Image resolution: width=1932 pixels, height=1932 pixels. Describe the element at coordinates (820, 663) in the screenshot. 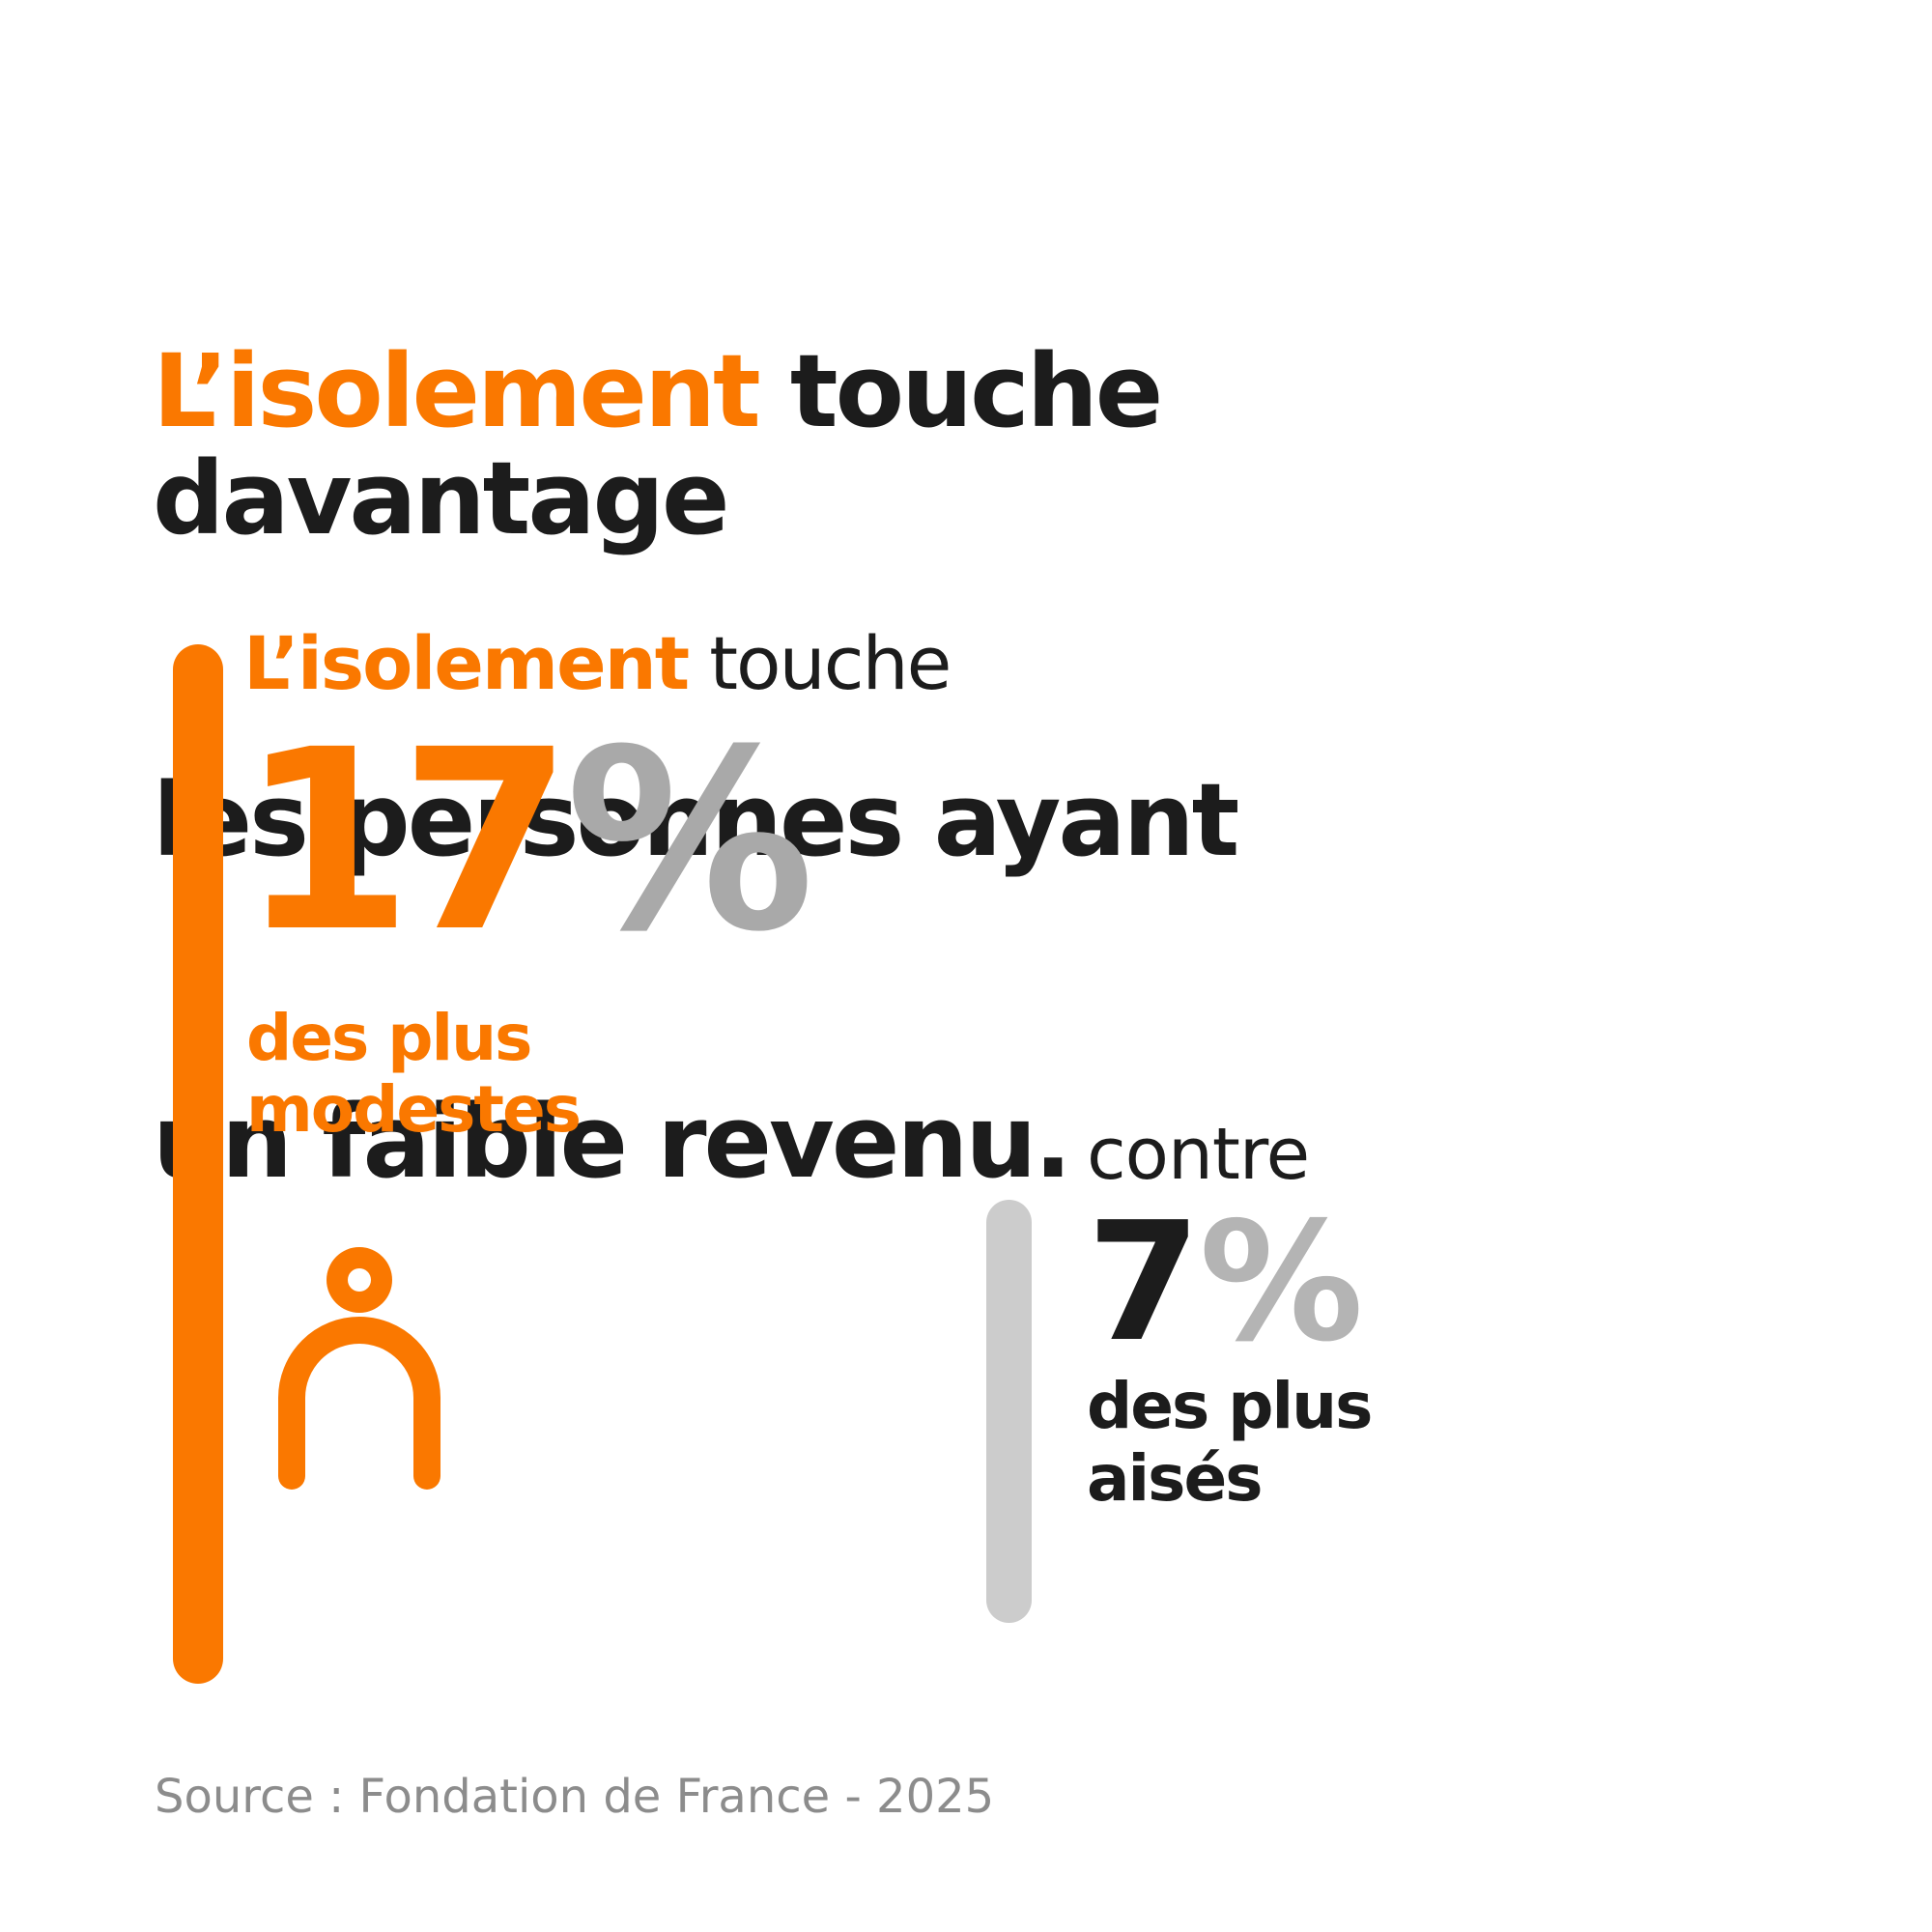

I see `left-stat-label-rest: touche` at that location.